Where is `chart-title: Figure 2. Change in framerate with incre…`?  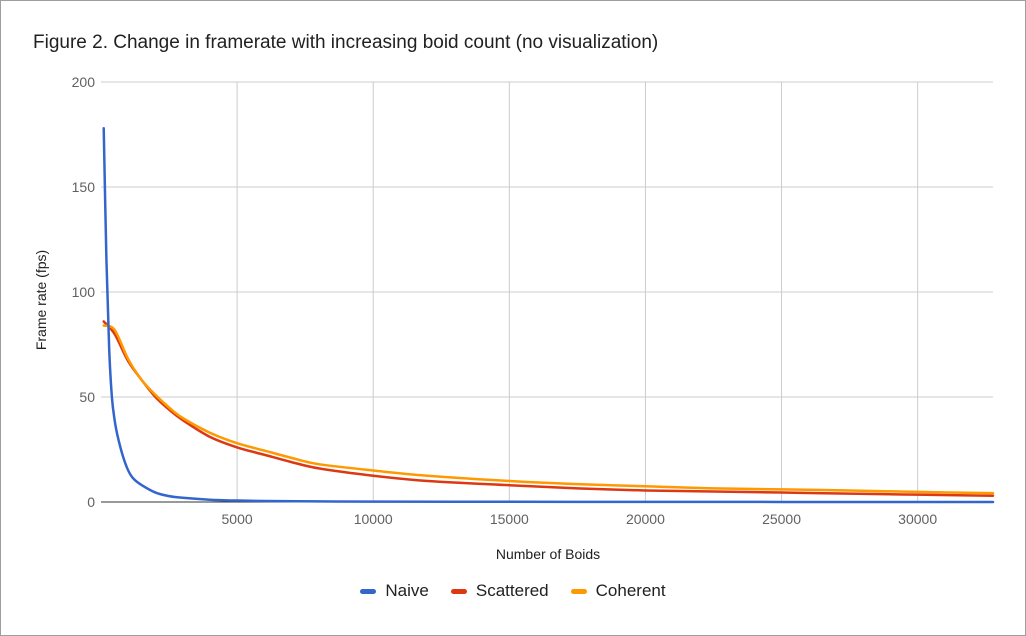 chart-title: Figure 2. Change in framerate with incre… is located at coordinates (346, 42).